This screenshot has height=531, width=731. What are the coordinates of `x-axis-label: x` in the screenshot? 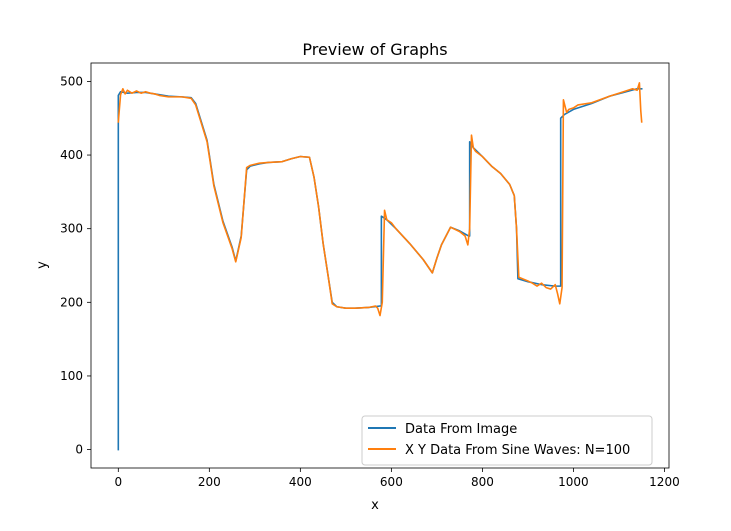 It's located at (375, 505).